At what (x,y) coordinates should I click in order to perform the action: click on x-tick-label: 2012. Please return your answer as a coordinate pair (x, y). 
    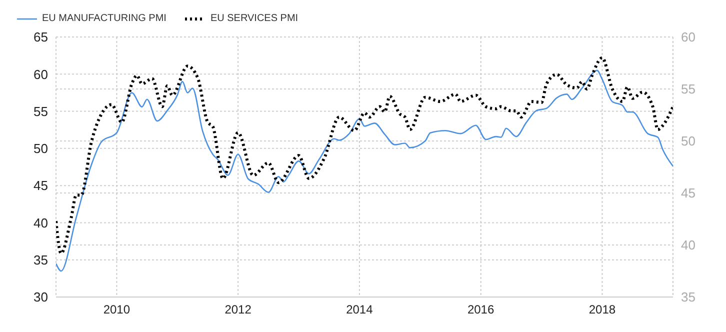
    Looking at the image, I should click on (238, 309).